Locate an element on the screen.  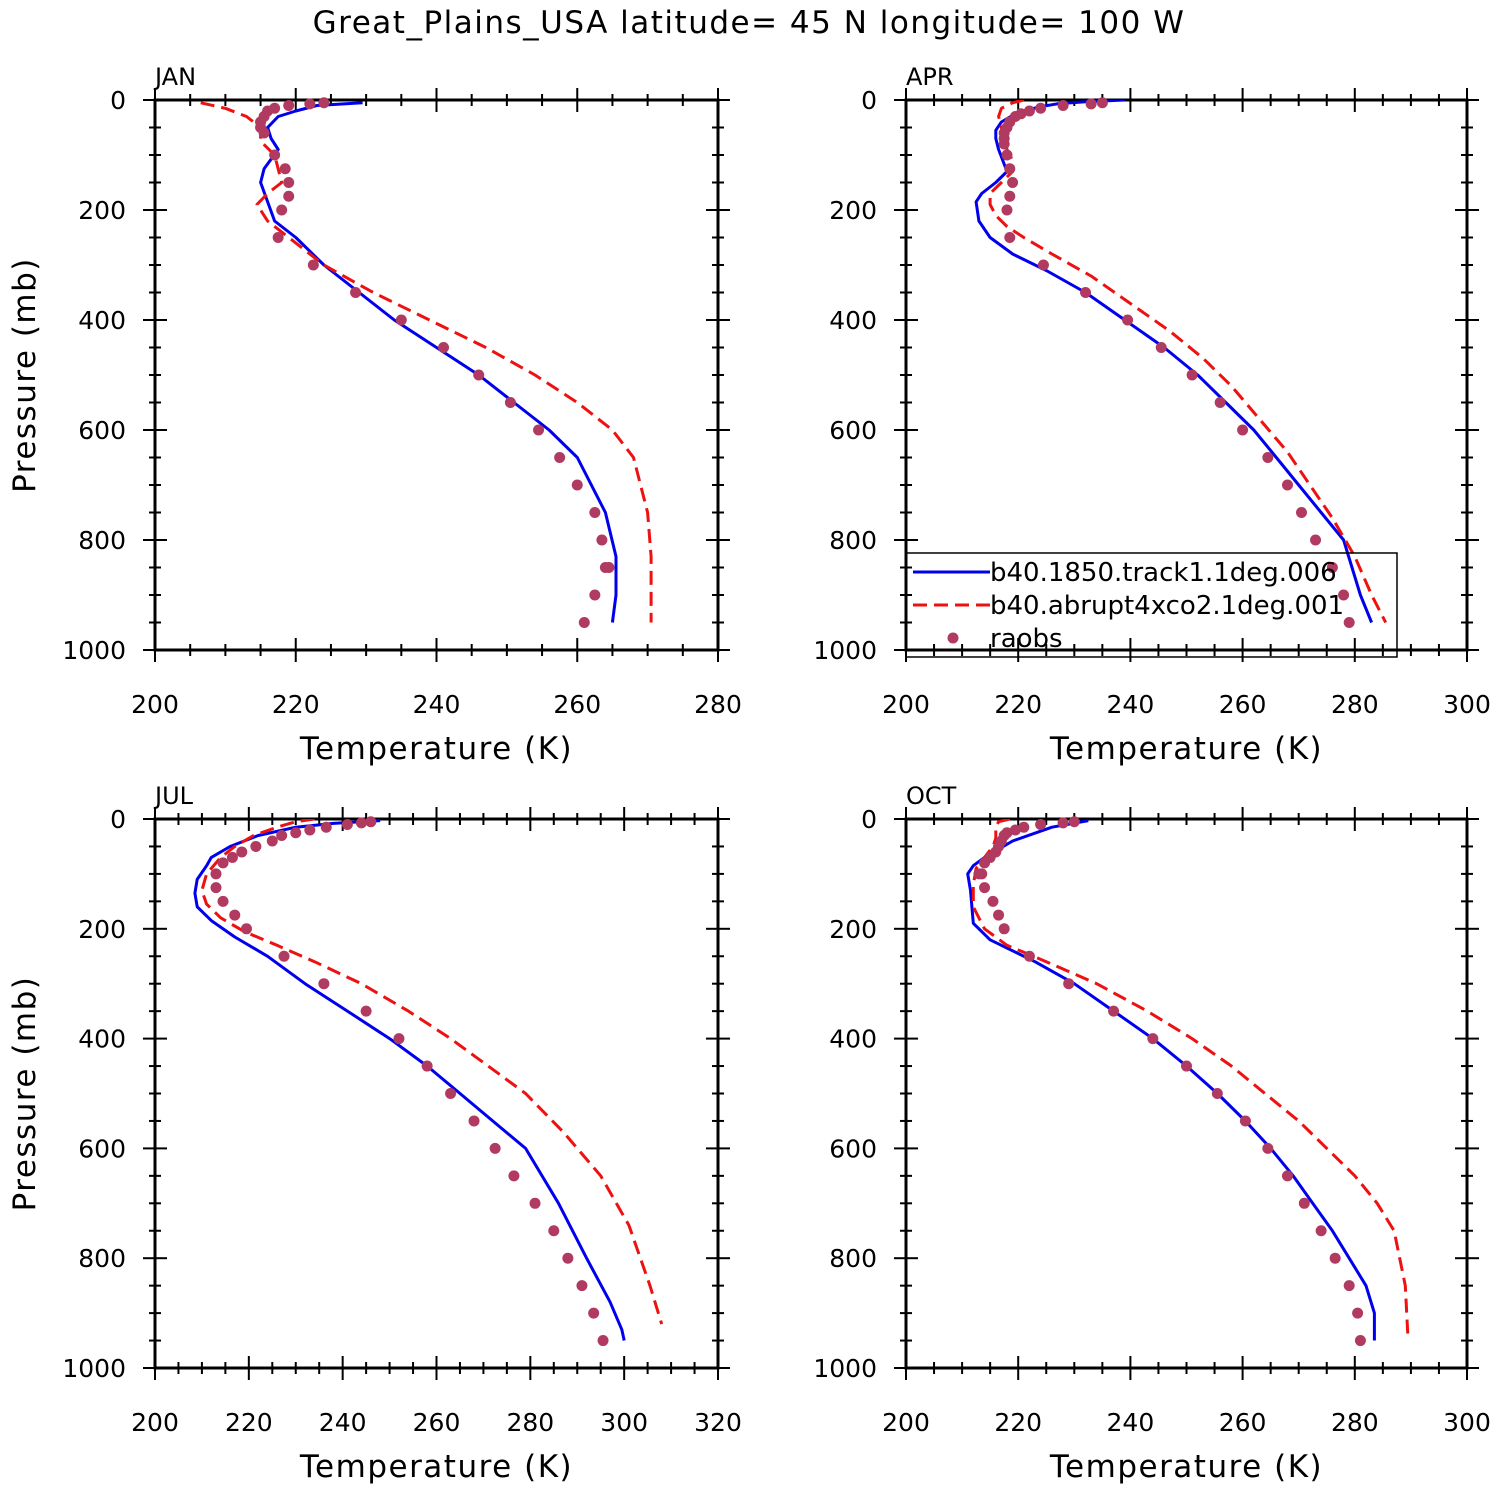
x-tick-label: 240 is located at coordinates (1131, 1422).